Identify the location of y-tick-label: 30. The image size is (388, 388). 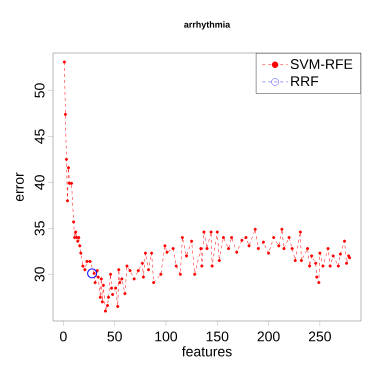
(39, 274).